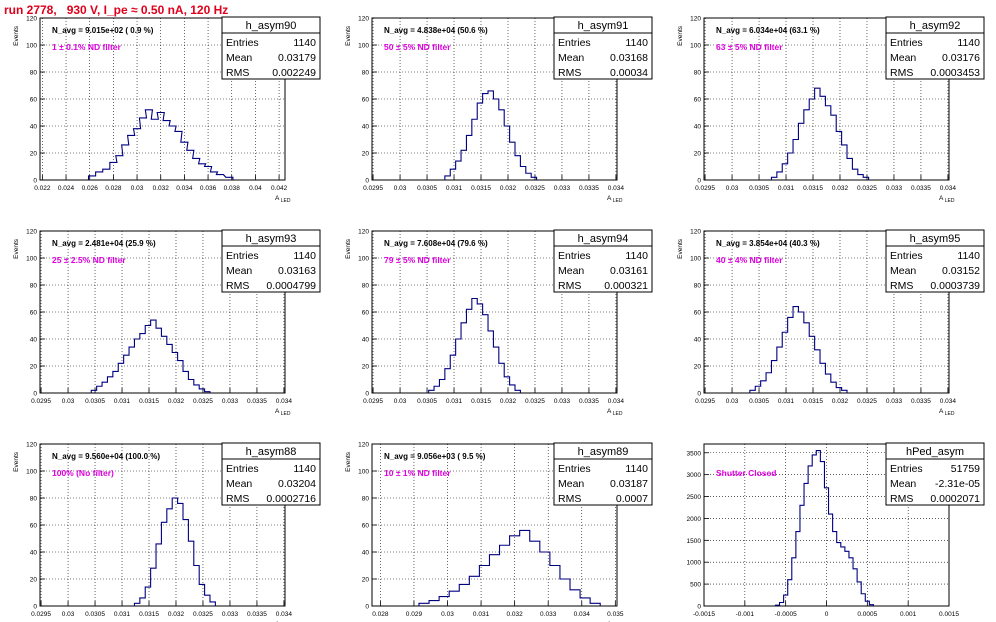 Image resolution: width=996 pixels, height=622 pixels. Describe the element at coordinates (271, 239) in the screenshot. I see `stat-box-title: h_asym93` at that location.